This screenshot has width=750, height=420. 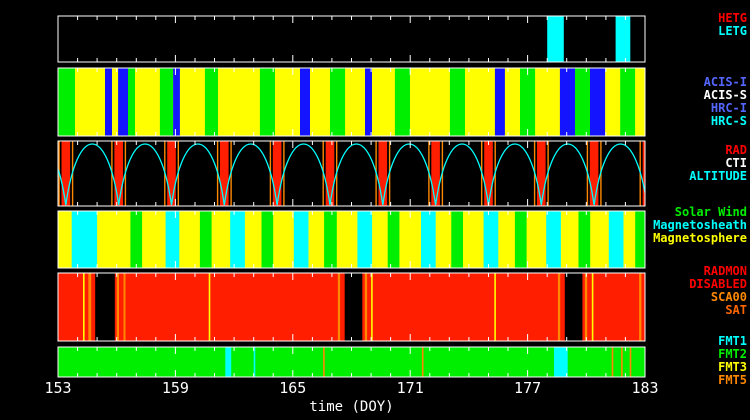 I want to click on band-gratings-frame, so click(x=351, y=39).